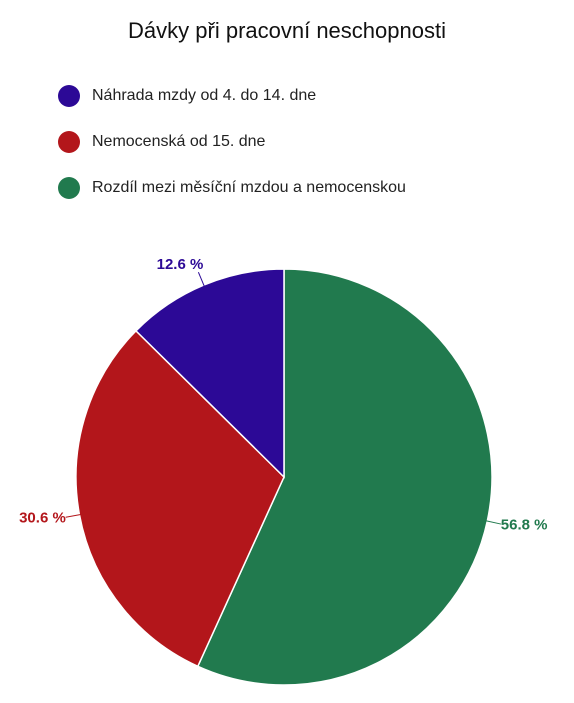 Image resolution: width=574 pixels, height=703 pixels. I want to click on legend-item: Náhrada mzdy od 4. do 14. dne, so click(232, 95).